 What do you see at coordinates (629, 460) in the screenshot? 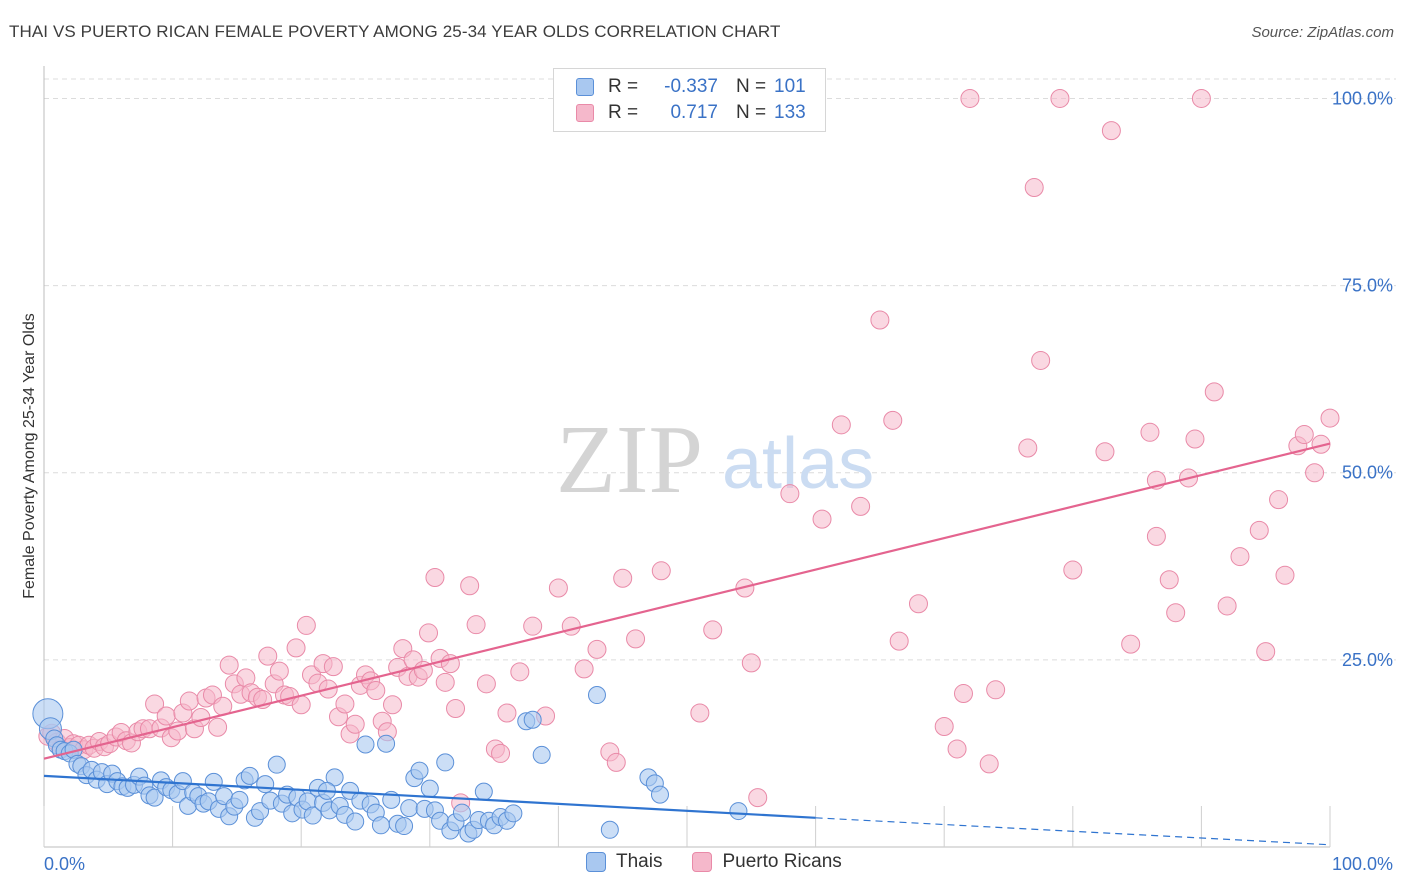
I see `watermark-zip: ZIP` at bounding box center [629, 460].